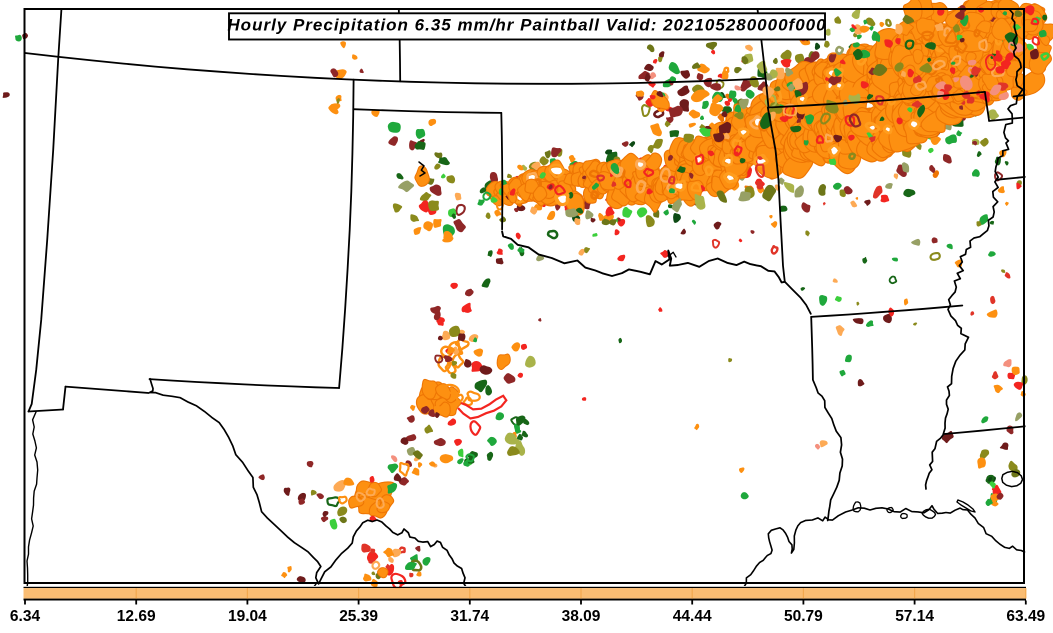  Describe the element at coordinates (803, 616) in the screenshot. I see `svg-text: 50.79` at that location.